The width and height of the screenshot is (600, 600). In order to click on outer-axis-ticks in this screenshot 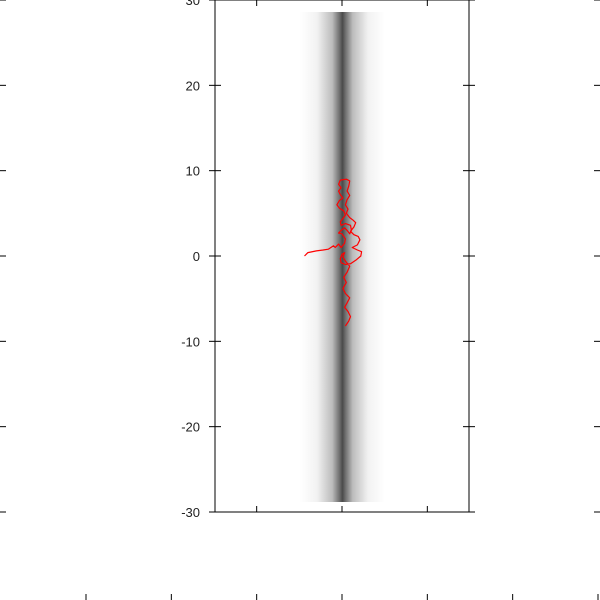, I will do `click(342, 597)`.